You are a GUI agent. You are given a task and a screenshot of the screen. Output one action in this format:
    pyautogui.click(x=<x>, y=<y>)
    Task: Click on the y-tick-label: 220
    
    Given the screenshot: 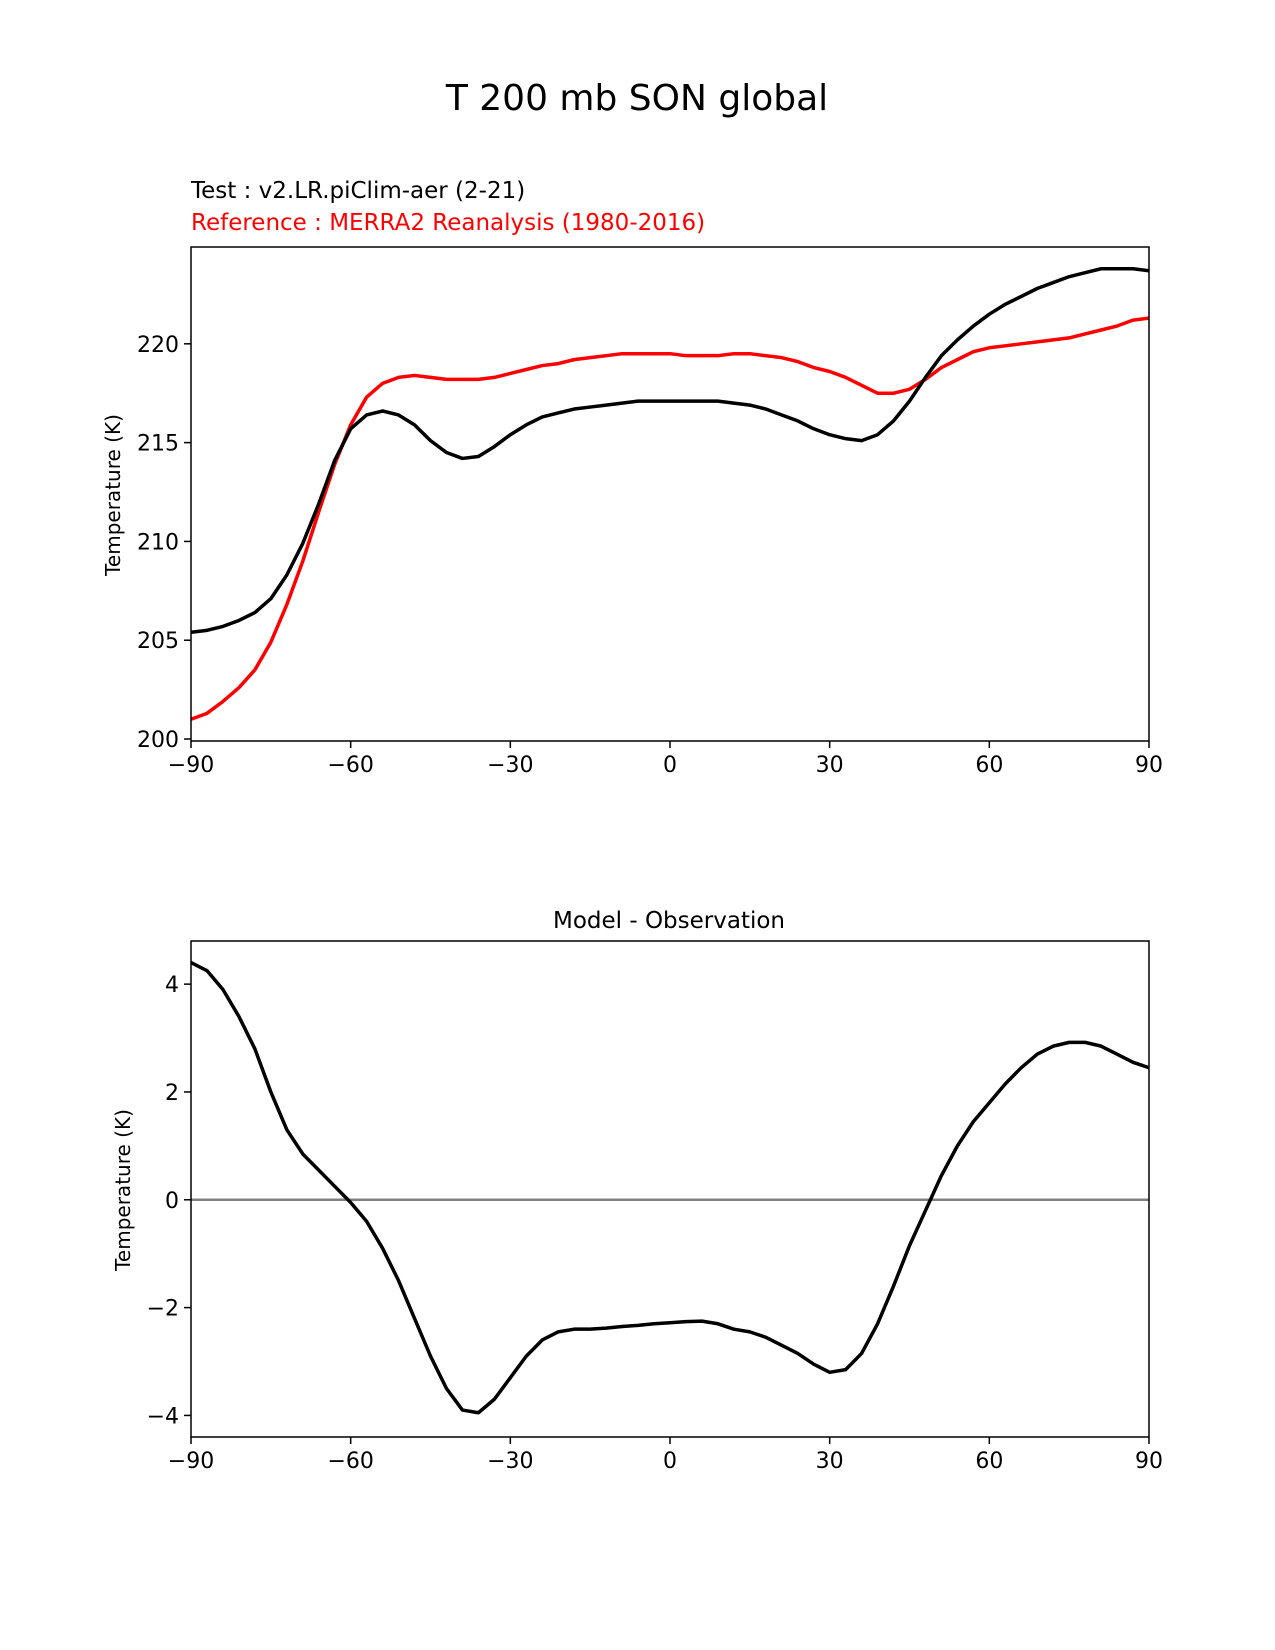 What is the action you would take?
    pyautogui.click(x=158, y=345)
    